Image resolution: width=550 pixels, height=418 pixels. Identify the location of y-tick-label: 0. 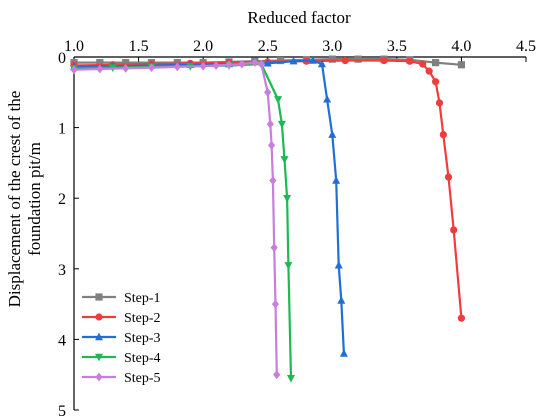
(62, 58).